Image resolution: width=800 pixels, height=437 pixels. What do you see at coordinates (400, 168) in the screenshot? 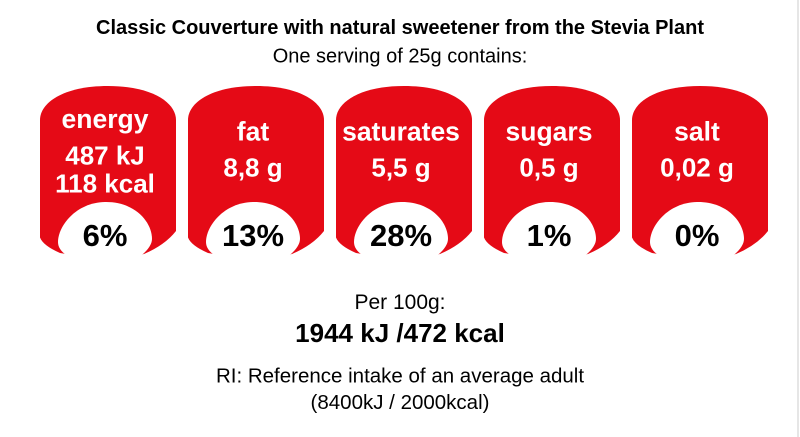
I see `svg-text: 5,5 g` at bounding box center [400, 168].